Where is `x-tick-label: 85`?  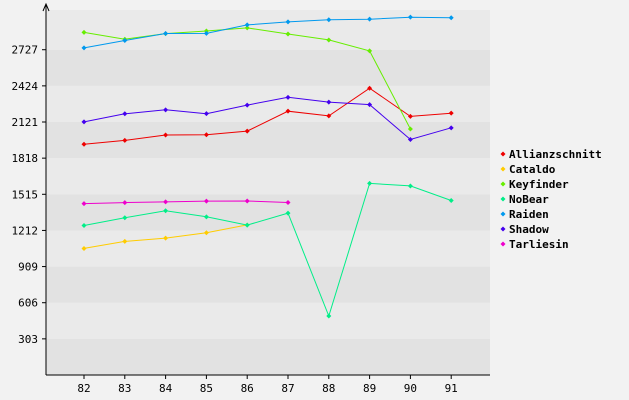
x-tick-label: 85 is located at coordinates (206, 388).